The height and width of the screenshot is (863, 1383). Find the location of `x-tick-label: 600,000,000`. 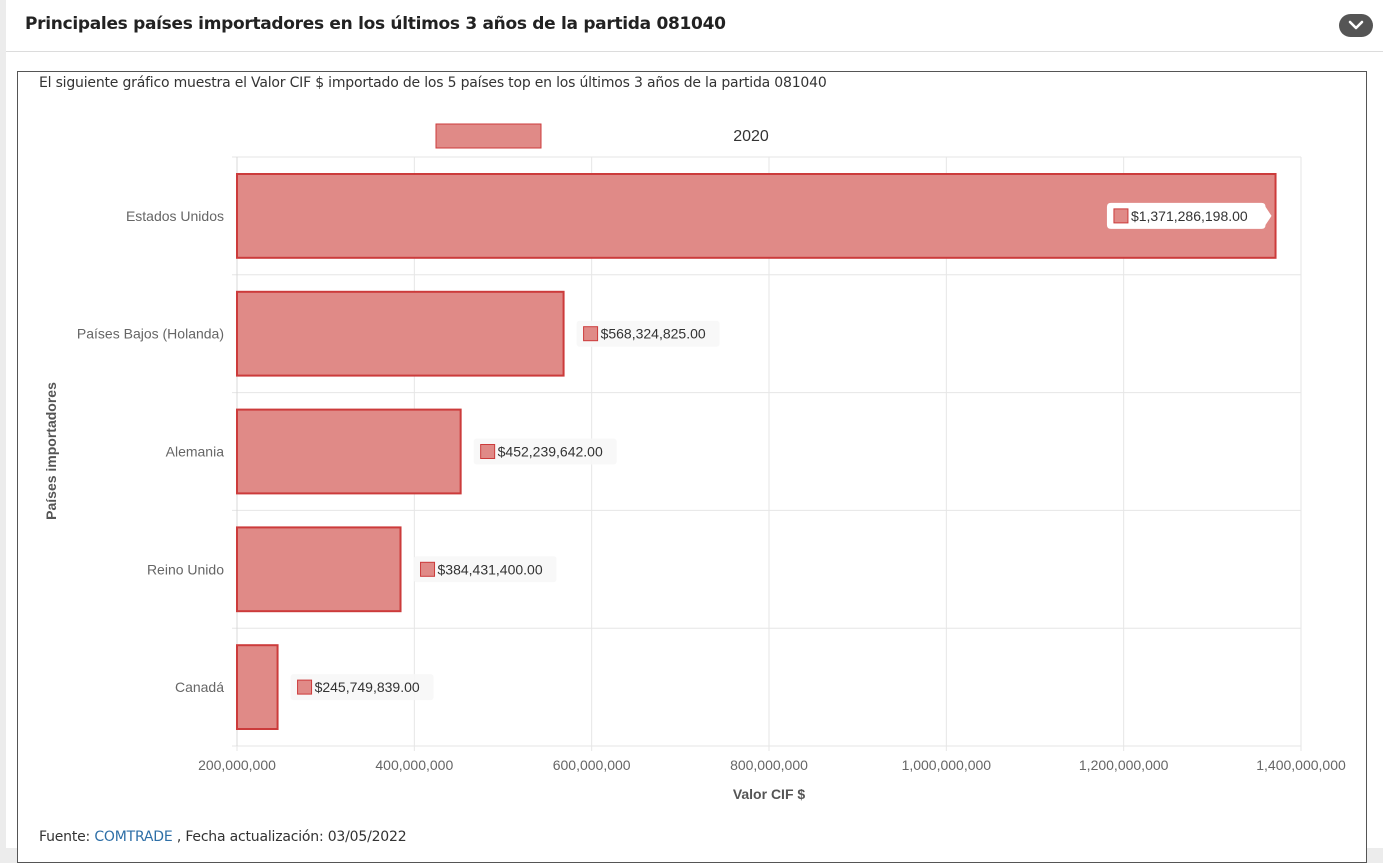

x-tick-label: 600,000,000 is located at coordinates (592, 765).